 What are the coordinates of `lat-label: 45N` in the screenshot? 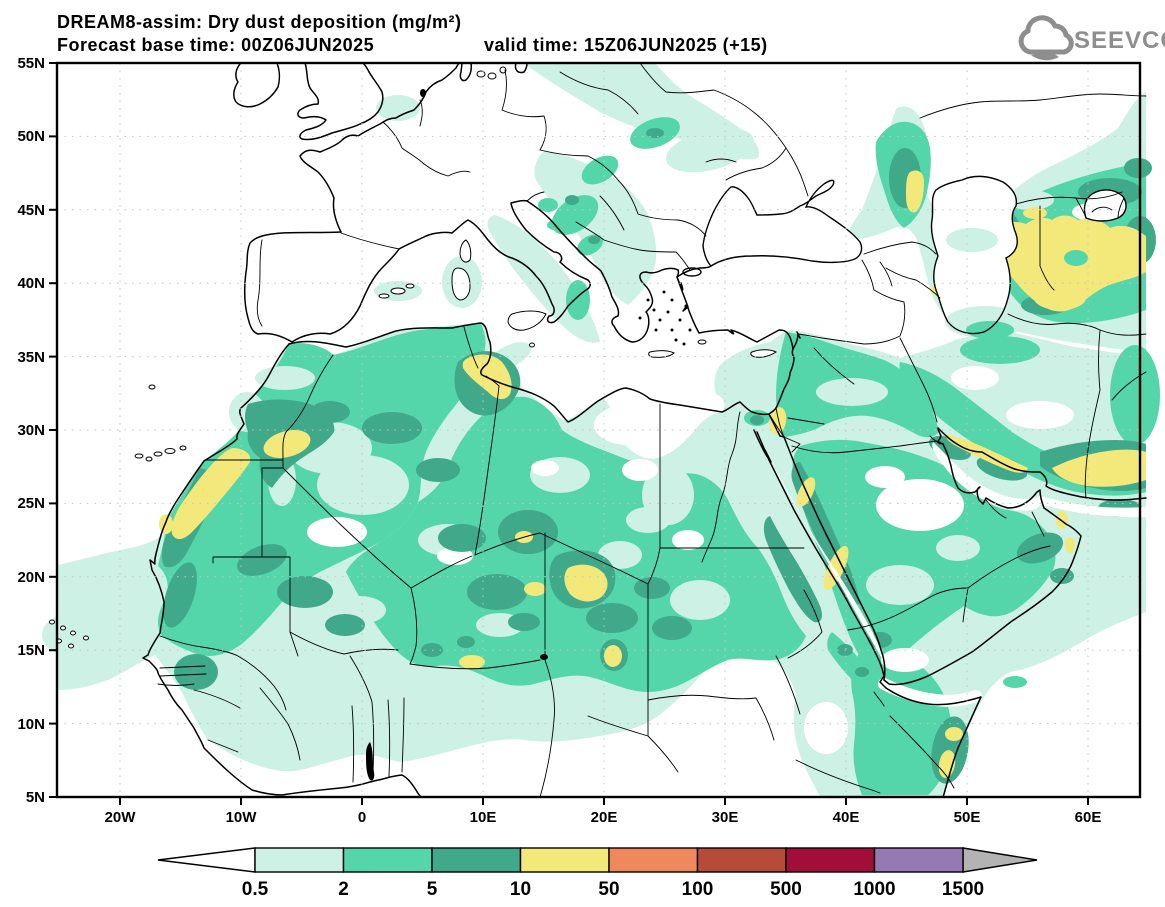 It's located at (31, 210).